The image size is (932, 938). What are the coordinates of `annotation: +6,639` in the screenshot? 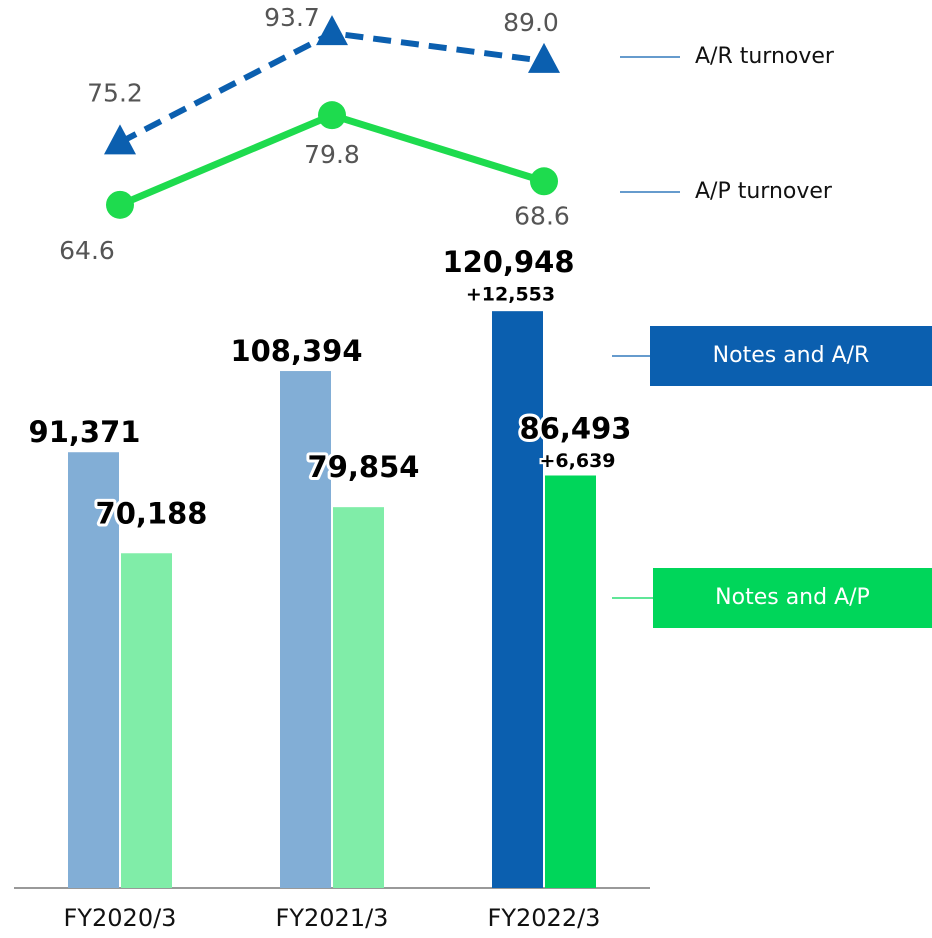 It's located at (577, 461).